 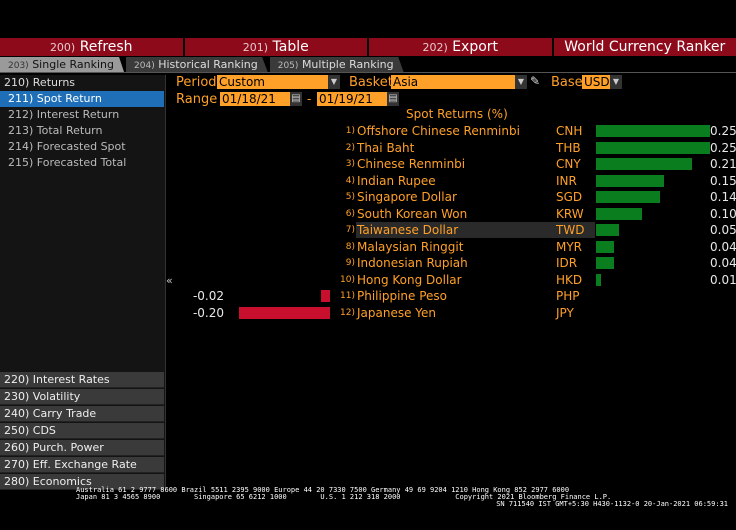 I want to click on table-row: 4) Indian Rupee INR 0.15, so click(x=368, y=181).